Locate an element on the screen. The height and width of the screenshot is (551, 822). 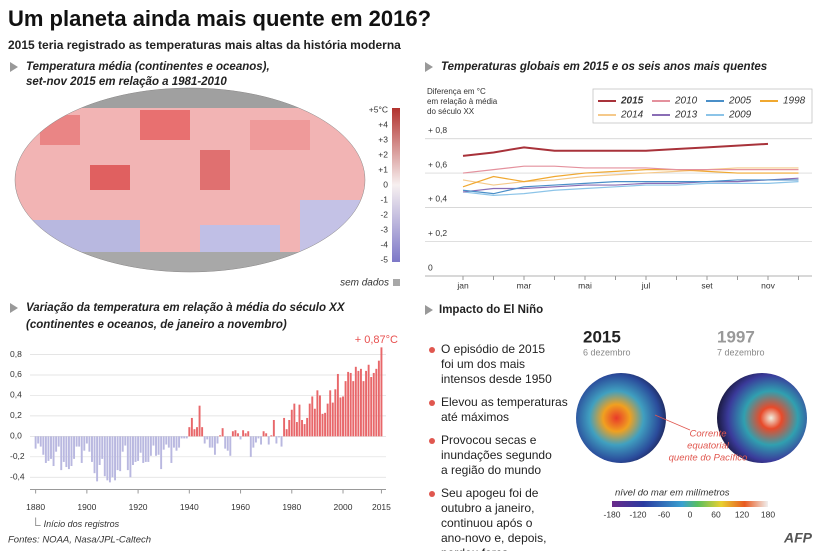
scale-tick-label: 0 is located at coordinates (690, 514).